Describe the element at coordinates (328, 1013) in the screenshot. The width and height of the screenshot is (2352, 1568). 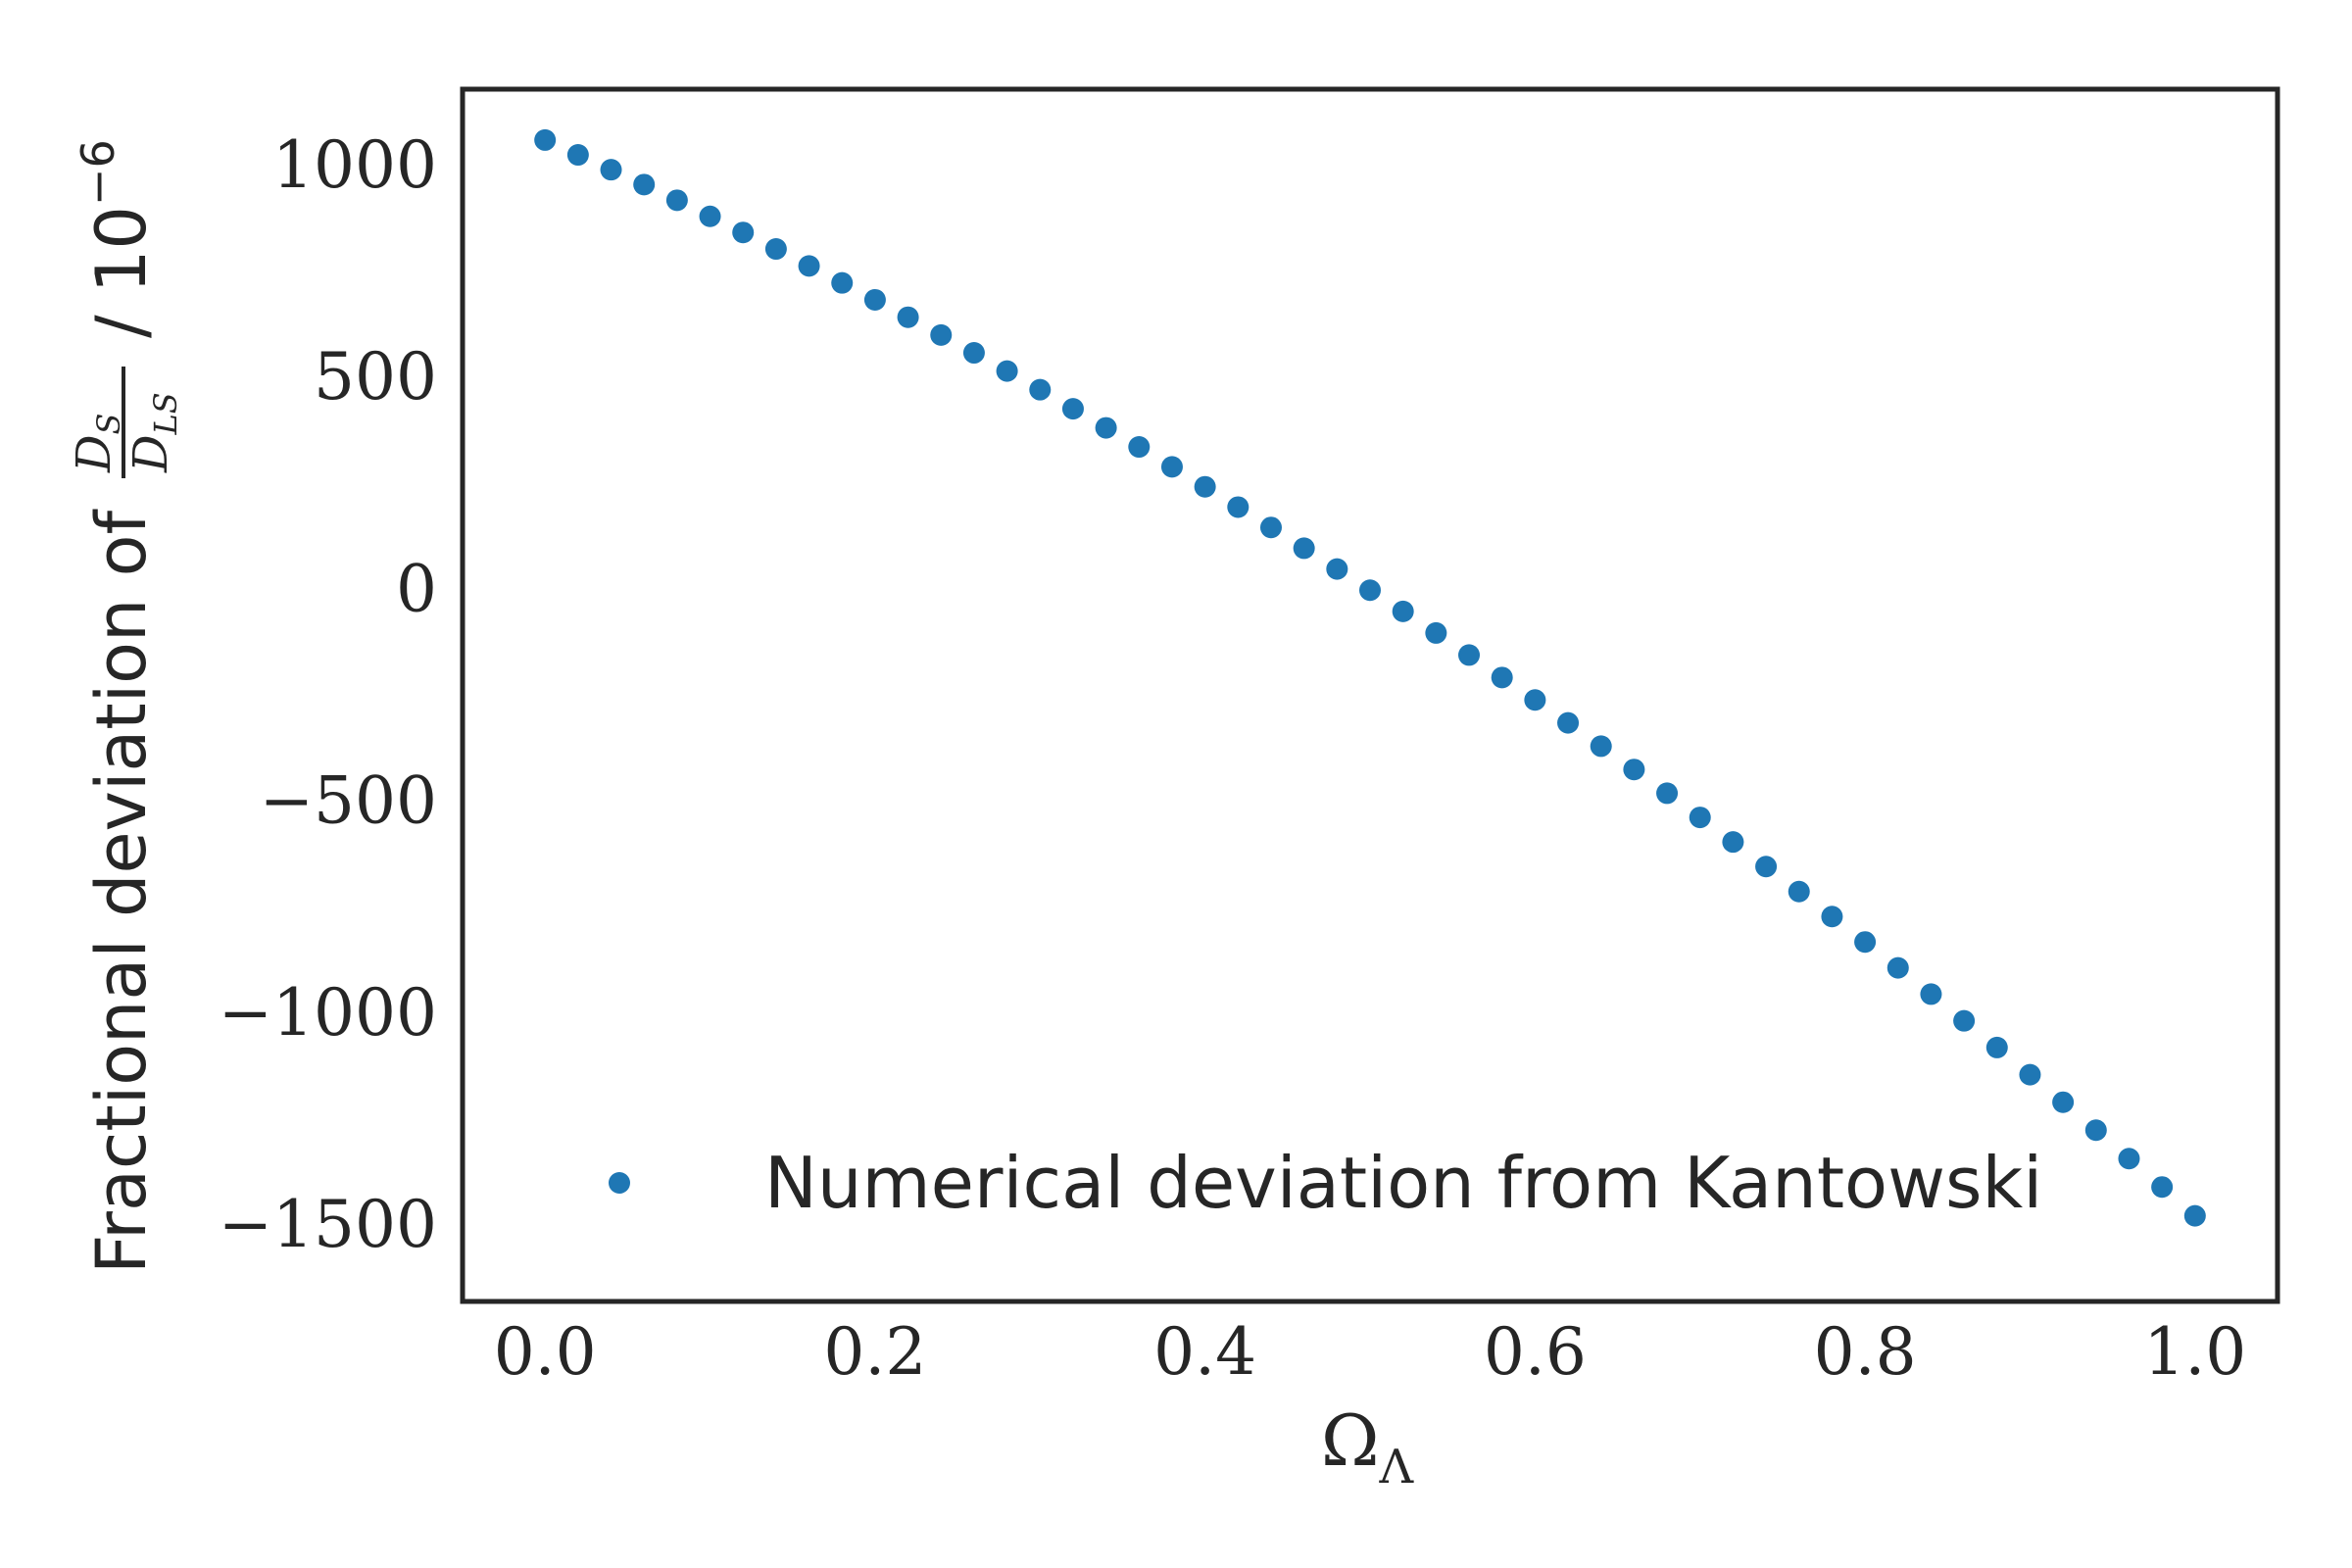
I see `y-tick-label: −1000` at that location.